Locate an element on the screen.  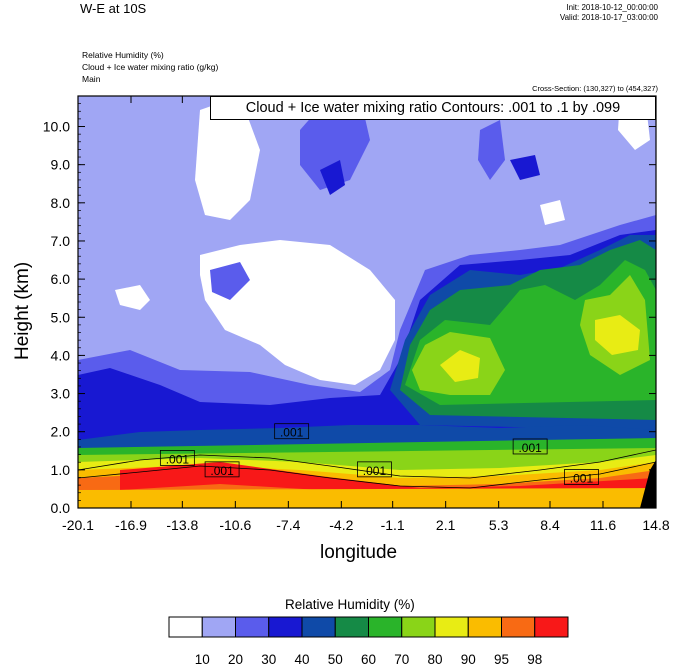
x-tick-label: 14.8 is located at coordinates (655, 525).